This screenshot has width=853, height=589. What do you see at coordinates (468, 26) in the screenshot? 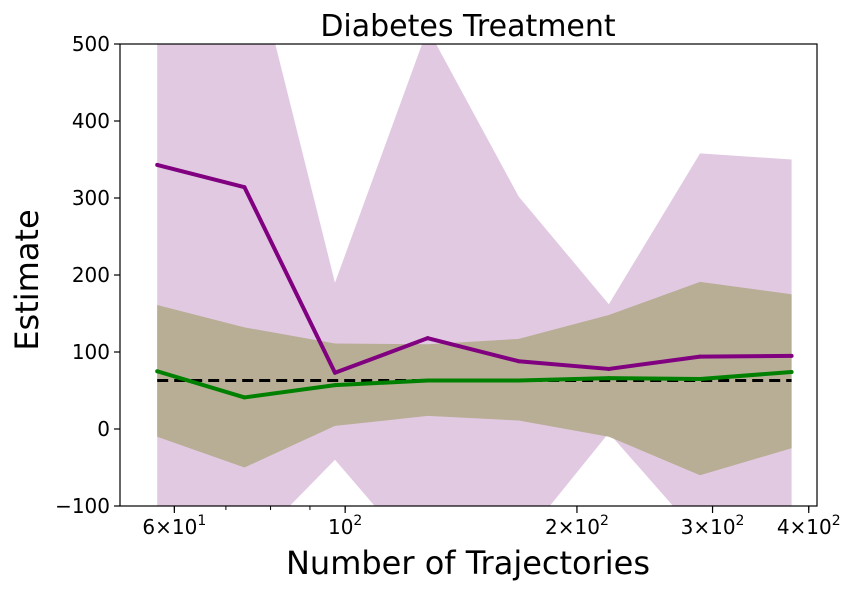
I see `chart-title: Diabetes Treatment` at bounding box center [468, 26].